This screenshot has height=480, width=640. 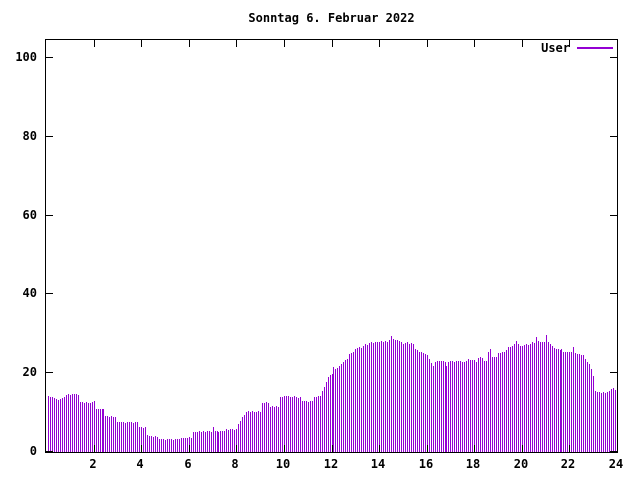 What do you see at coordinates (331, 18) in the screenshot?
I see `chart-title: Sonntag 6. Februar 2022` at bounding box center [331, 18].